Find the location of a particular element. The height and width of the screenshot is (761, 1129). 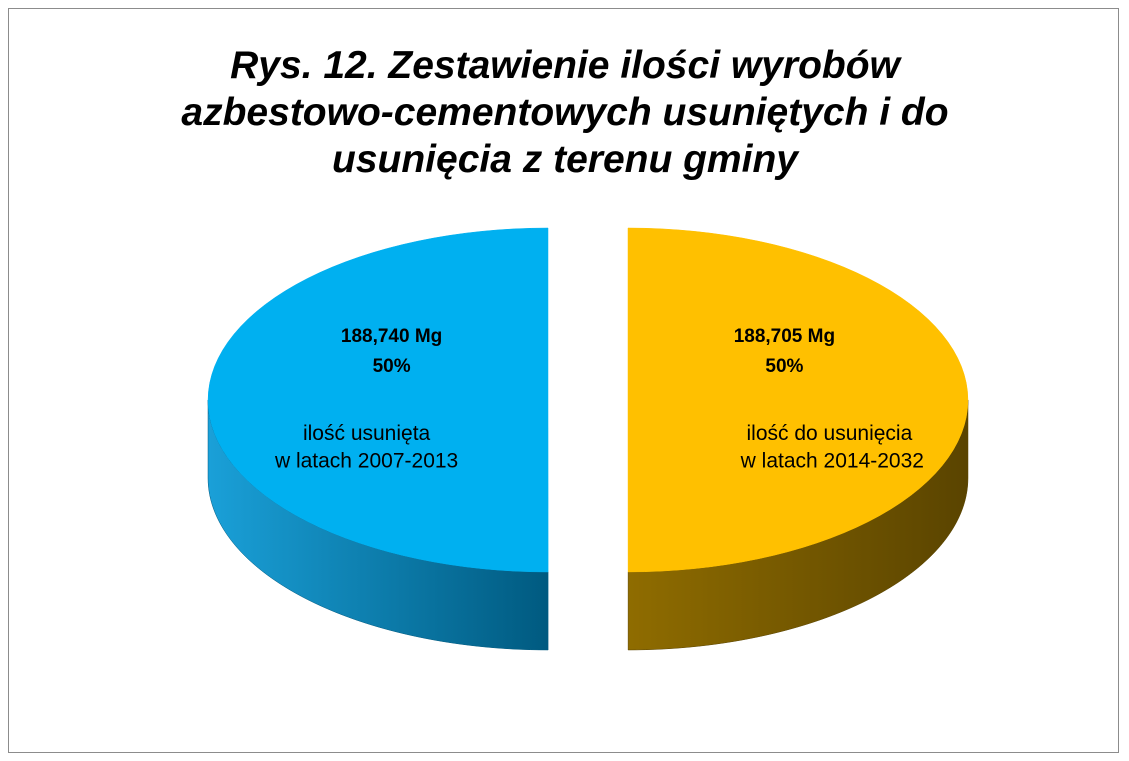

data-label: 188,740 Mg is located at coordinates (391, 336).